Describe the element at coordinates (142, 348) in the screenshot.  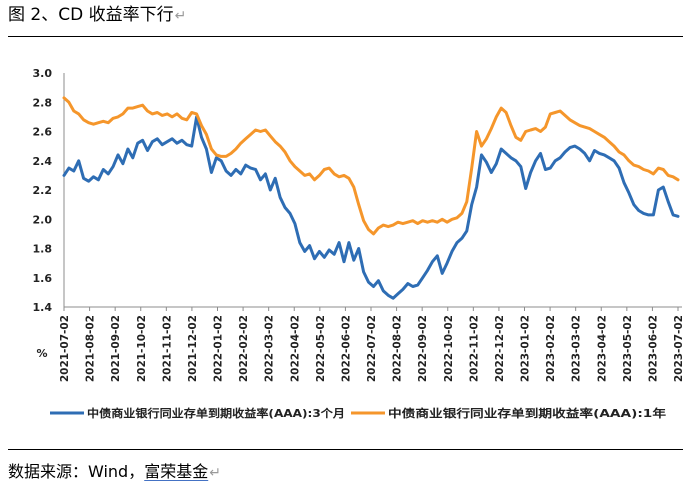
I see `x-tick-label: 2021-10-02` at that location.